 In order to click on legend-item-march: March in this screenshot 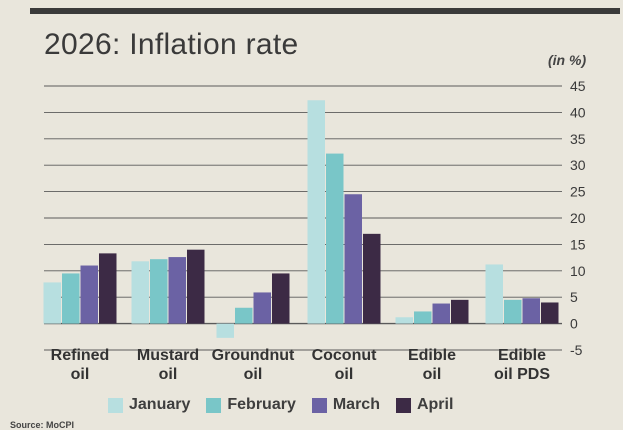, I will do `click(345, 405)`.